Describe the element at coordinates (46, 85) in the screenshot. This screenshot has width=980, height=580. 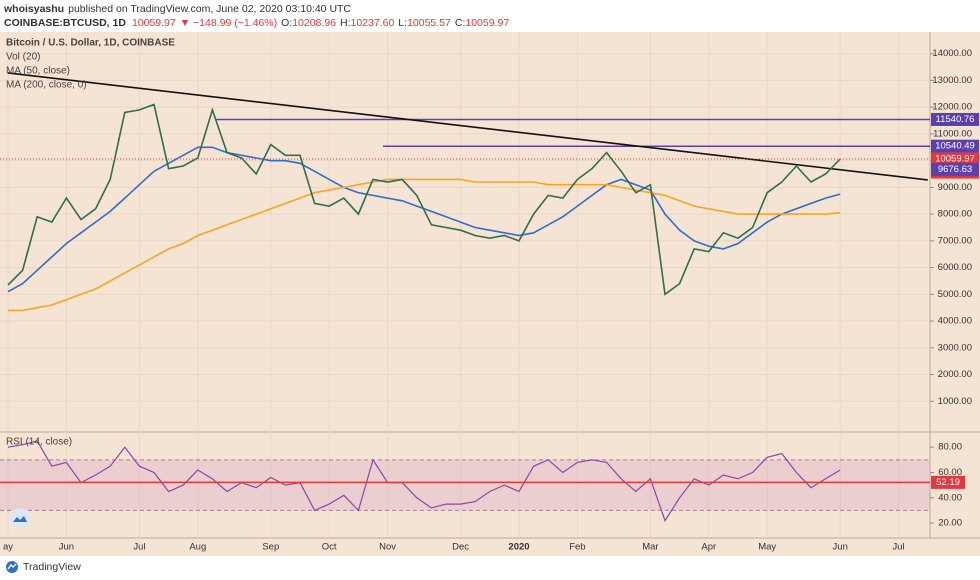
I see `legend-entry: MA (200, close, 0)` at that location.